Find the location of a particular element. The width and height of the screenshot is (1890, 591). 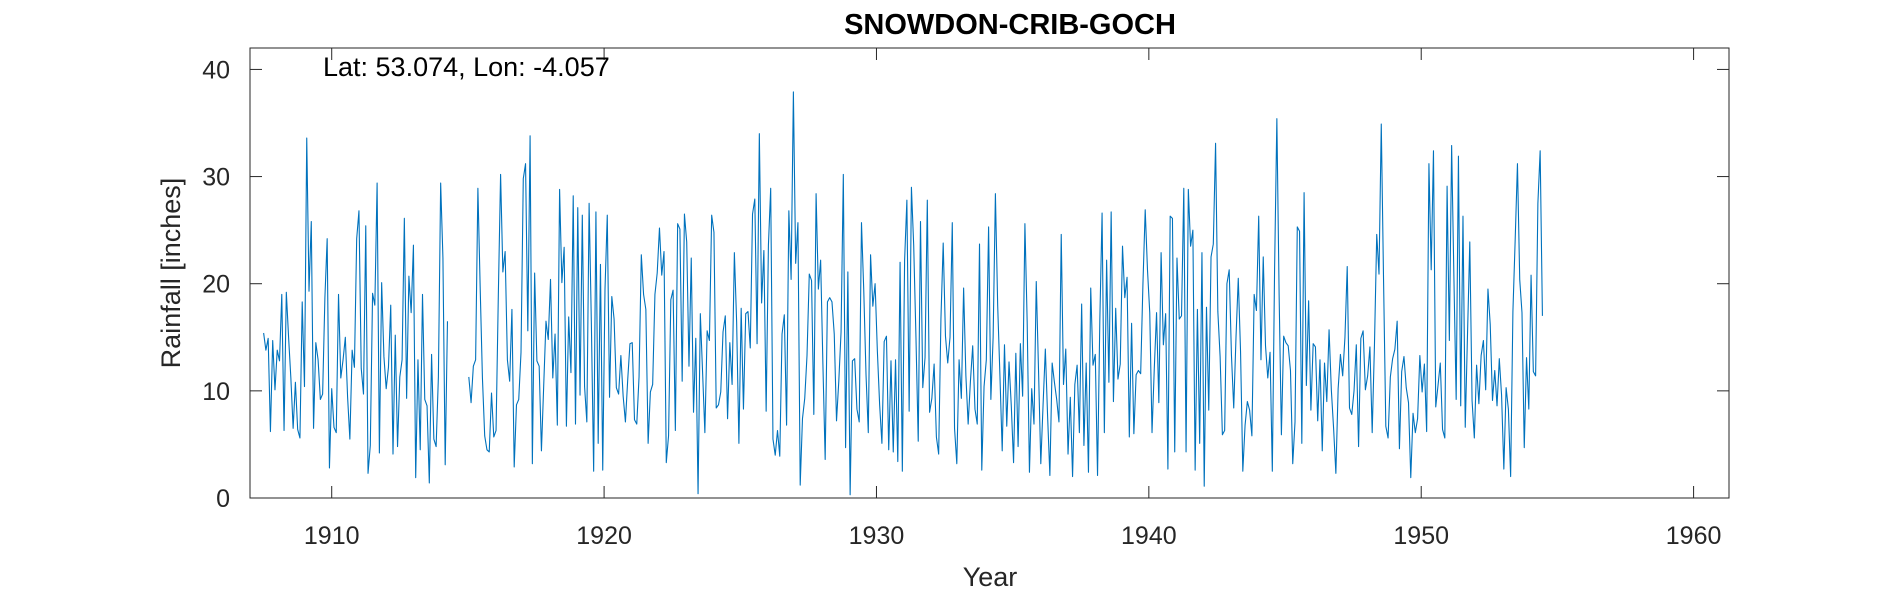

chart-title: SNOWDON-CRIB-GOCH is located at coordinates (1010, 25).